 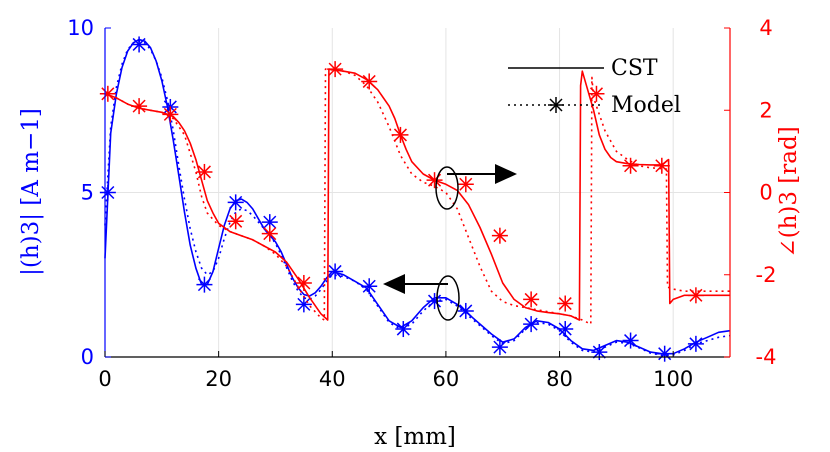 I want to click on y-left-tick-label-1: 5, so click(x=87, y=193).